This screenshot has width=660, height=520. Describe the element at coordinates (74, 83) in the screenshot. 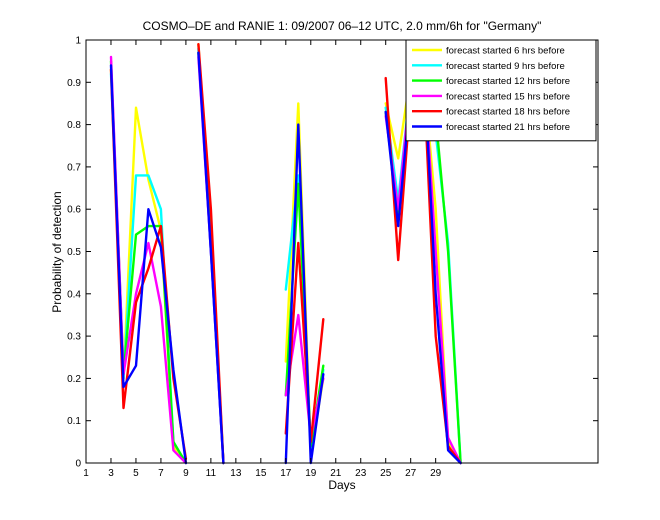

I see `y-tick-label: 0.9` at that location.